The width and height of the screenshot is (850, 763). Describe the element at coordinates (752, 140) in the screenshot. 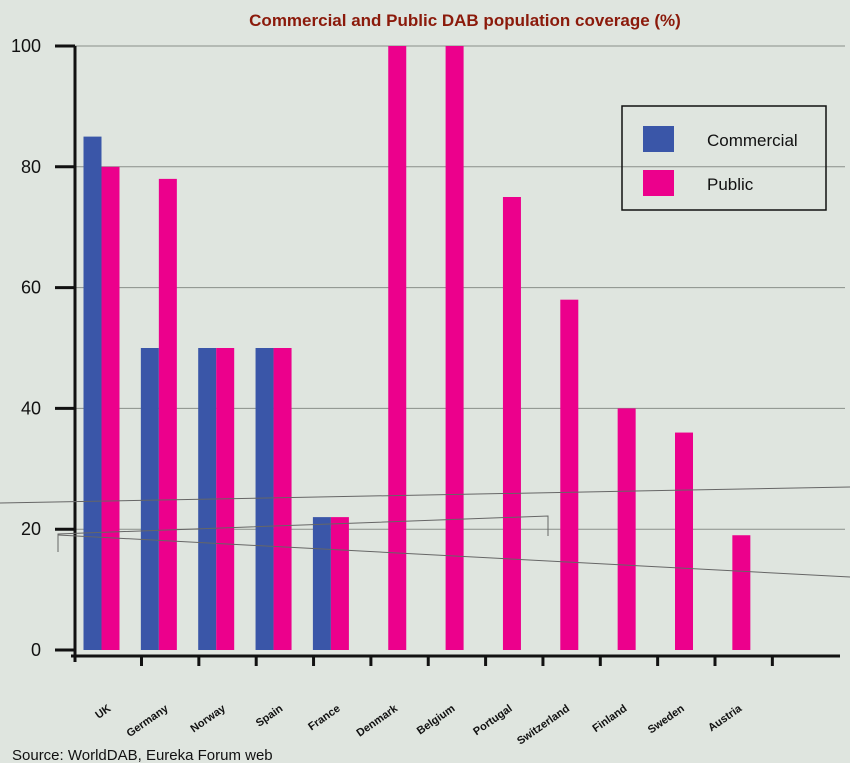

I see `legend-label-commercial: Commercial` at that location.